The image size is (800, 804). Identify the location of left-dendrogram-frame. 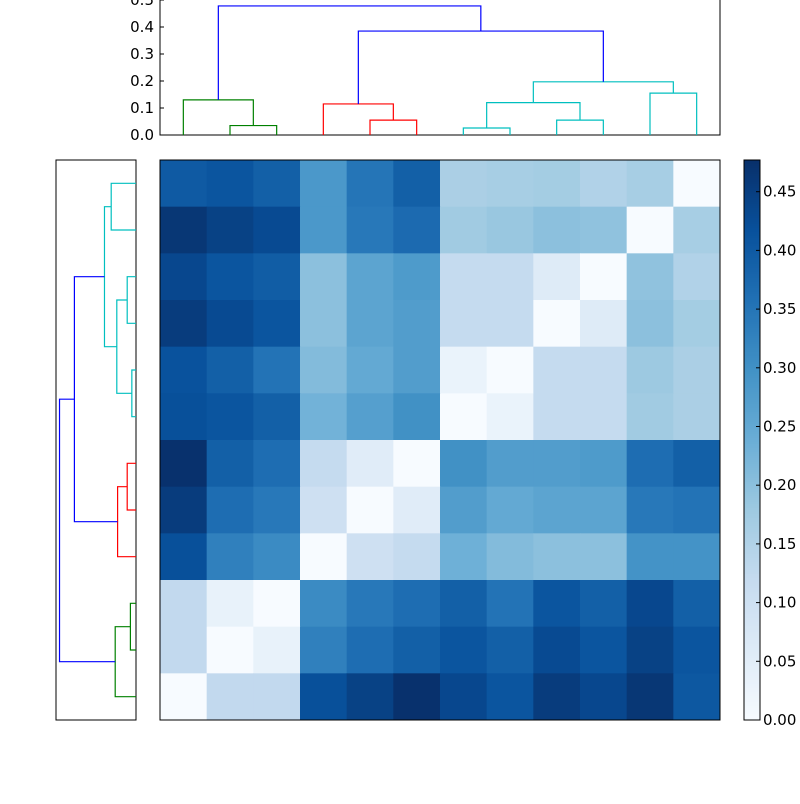
(96, 440).